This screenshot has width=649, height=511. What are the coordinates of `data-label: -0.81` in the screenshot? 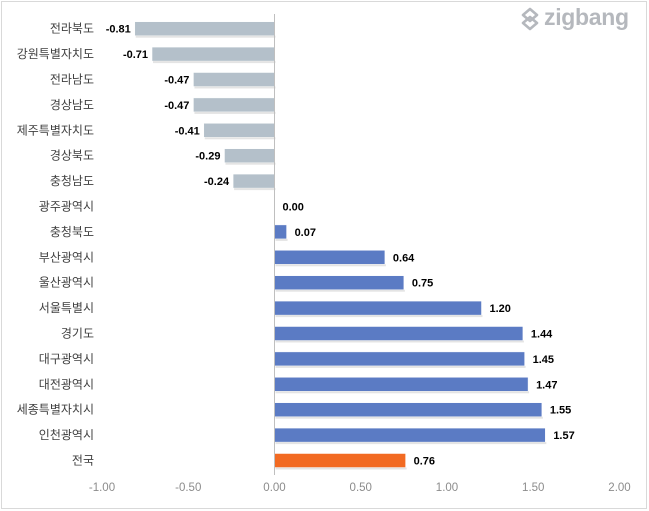 It's located at (118, 30).